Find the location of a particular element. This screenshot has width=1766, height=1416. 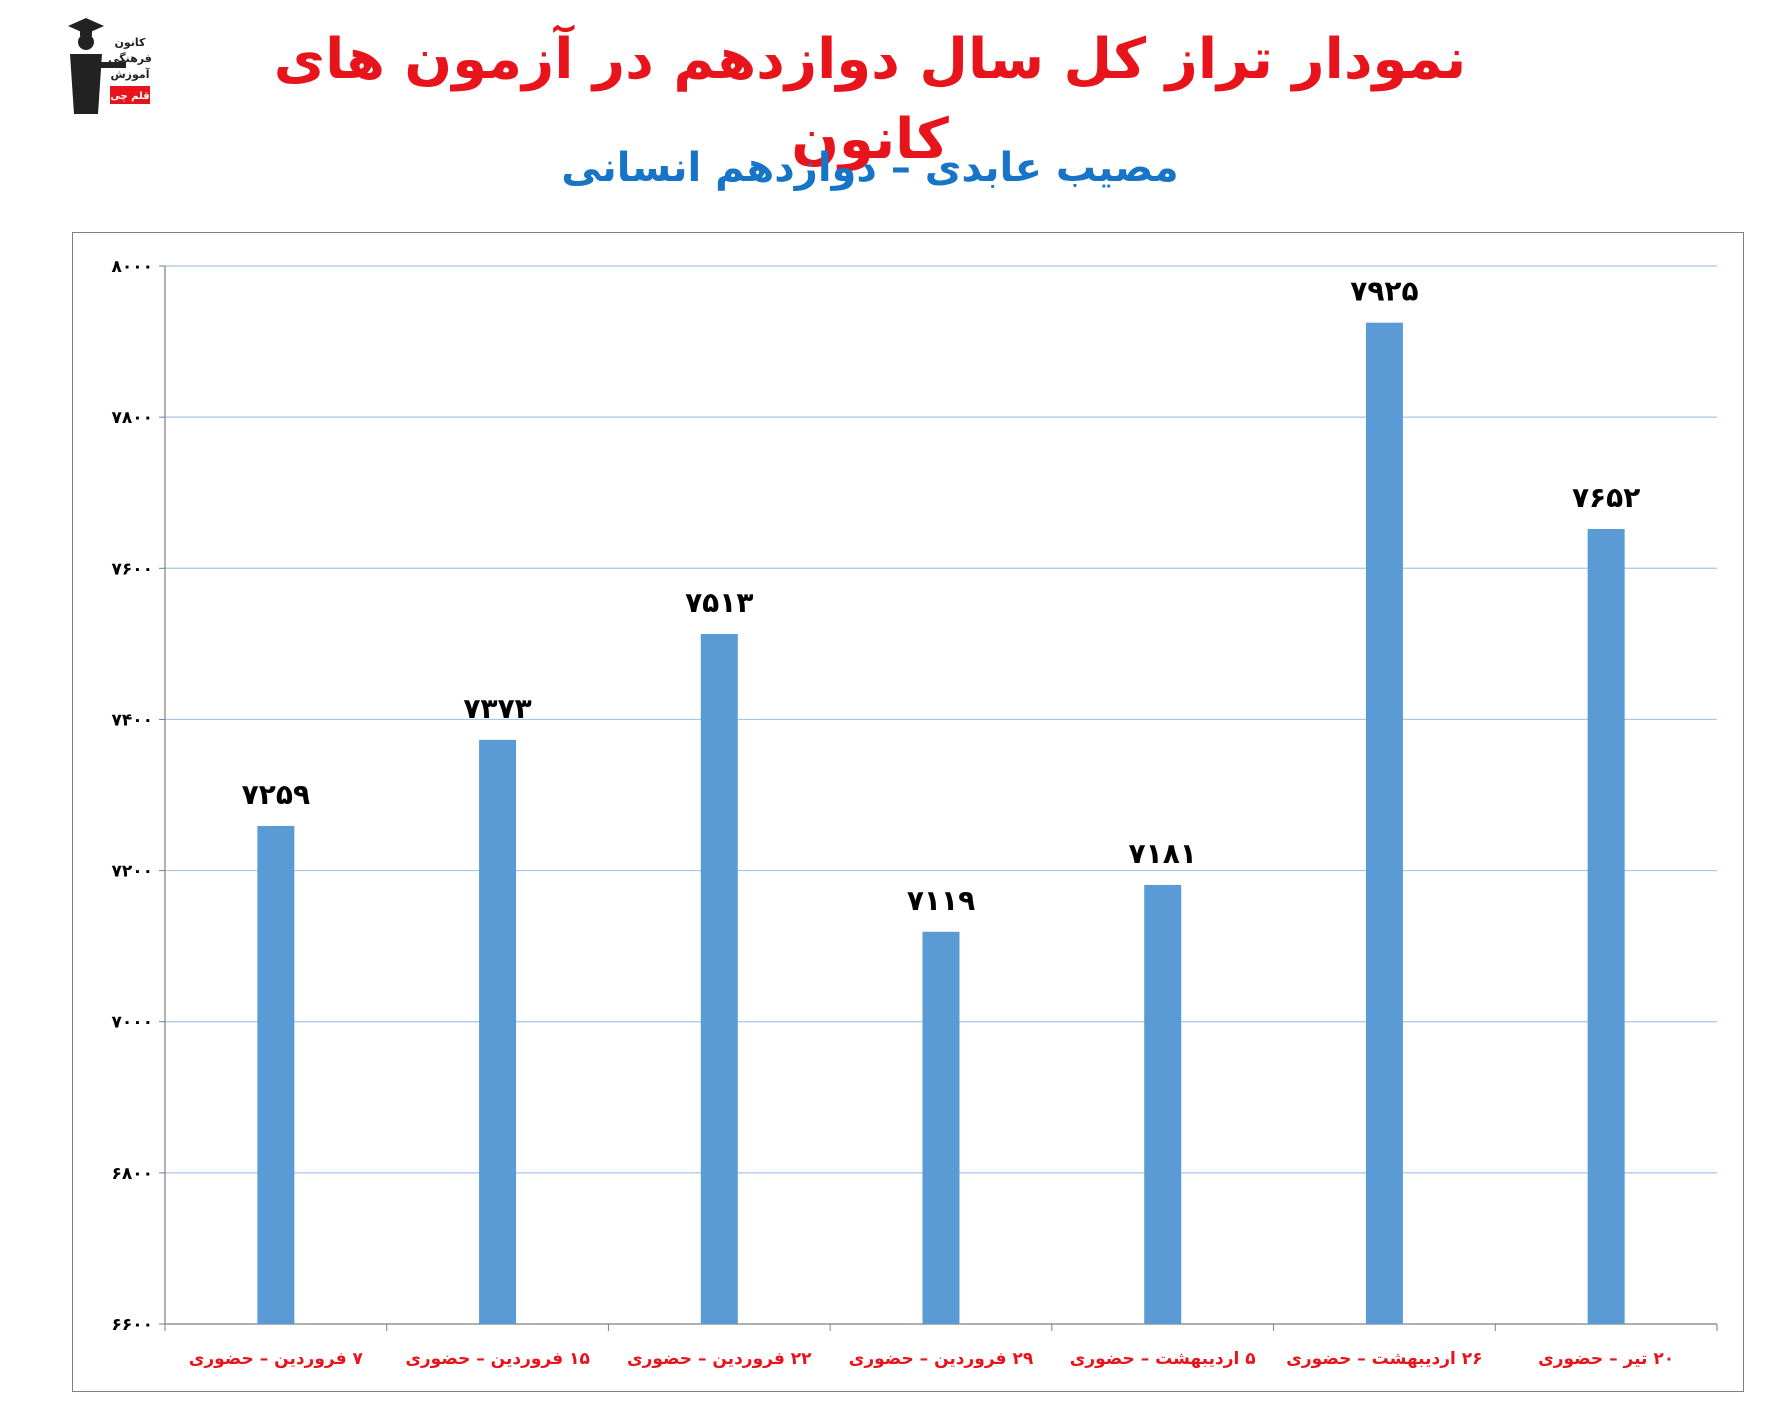

y-tick-label: ۷۴۰۰ is located at coordinates (132, 720).